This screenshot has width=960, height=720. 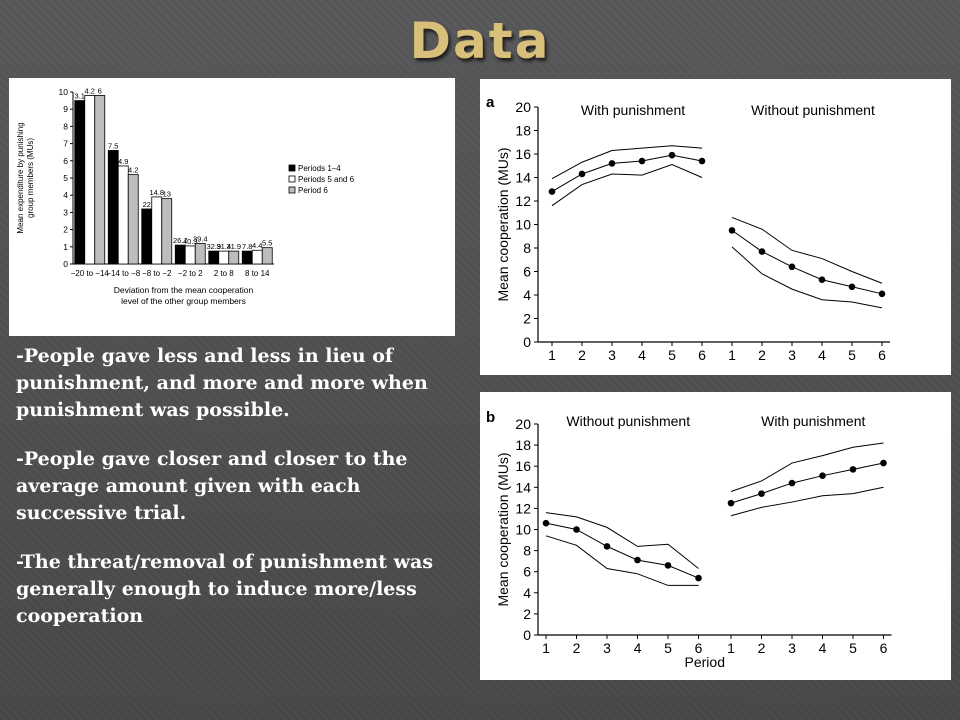 I want to click on bar-data-label: 14.8, so click(x=156, y=192).